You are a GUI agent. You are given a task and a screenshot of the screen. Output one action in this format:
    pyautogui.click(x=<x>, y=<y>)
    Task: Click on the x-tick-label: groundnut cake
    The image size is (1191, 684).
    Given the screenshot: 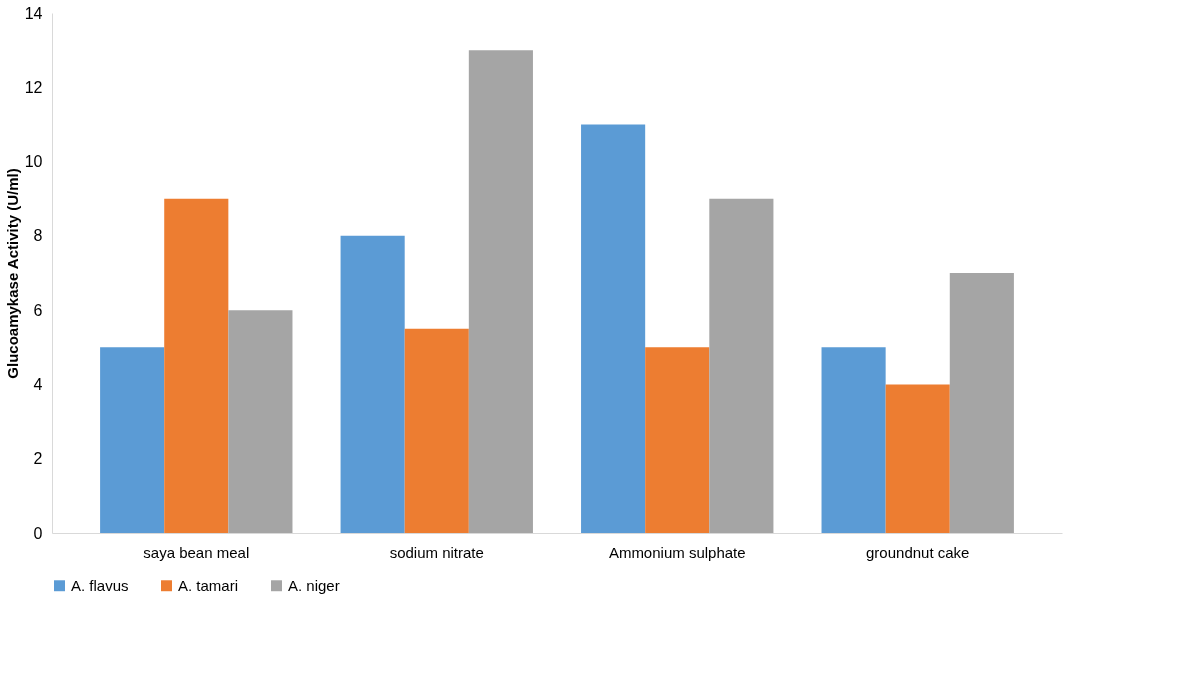 What is the action you would take?
    pyautogui.click(x=918, y=552)
    